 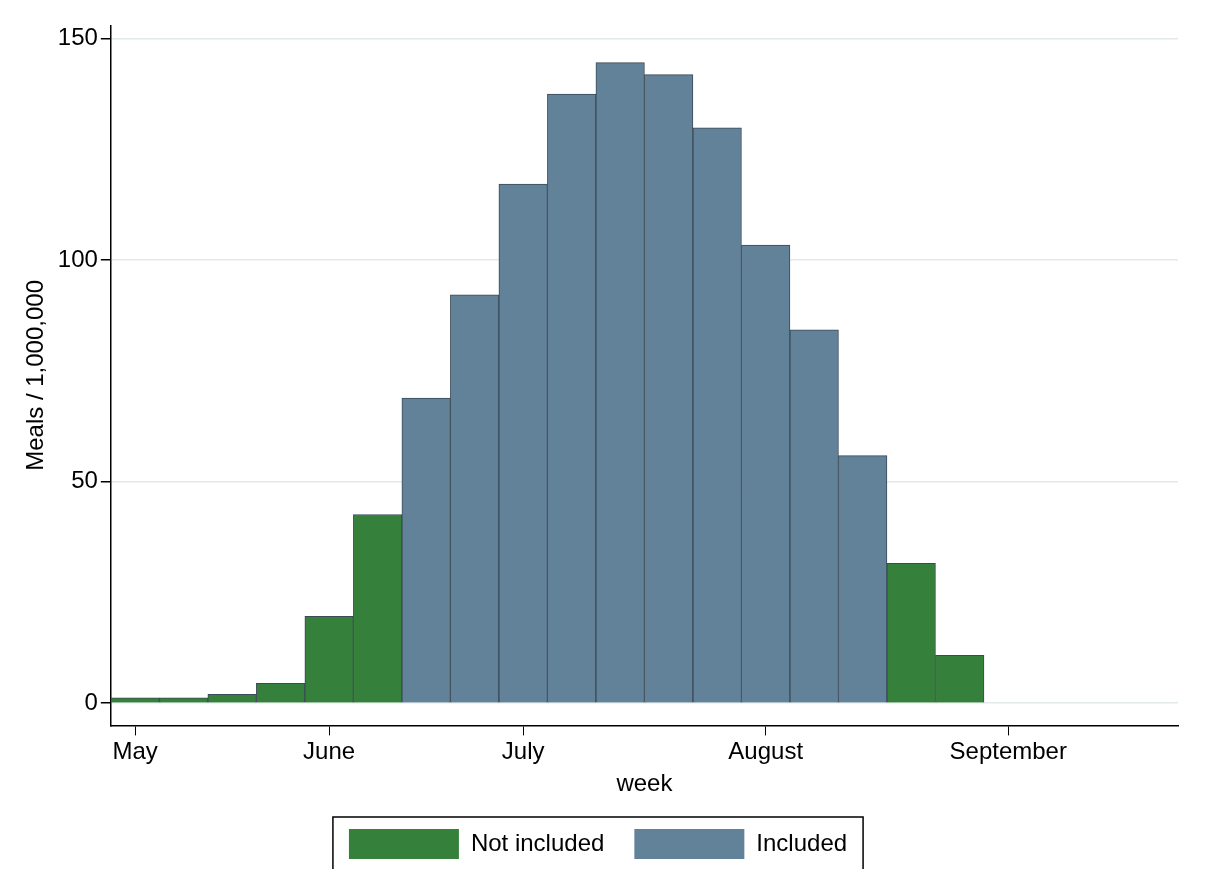 What do you see at coordinates (1008, 751) in the screenshot?
I see `x-tick-label: September` at bounding box center [1008, 751].